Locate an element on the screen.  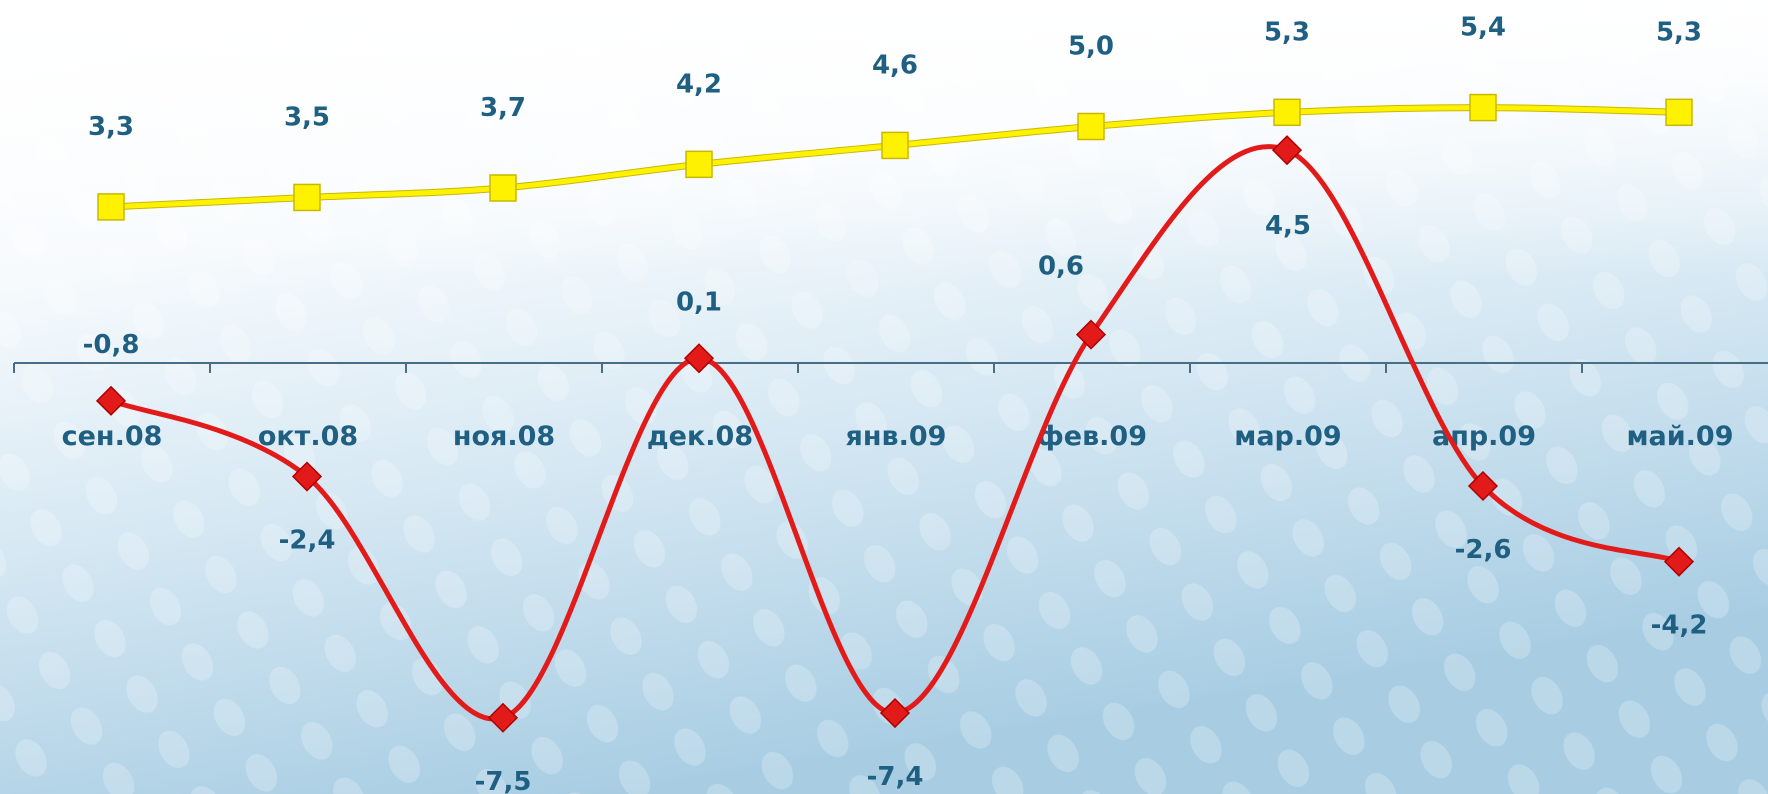
x-tick-label: ноя.08 is located at coordinates (504, 436).